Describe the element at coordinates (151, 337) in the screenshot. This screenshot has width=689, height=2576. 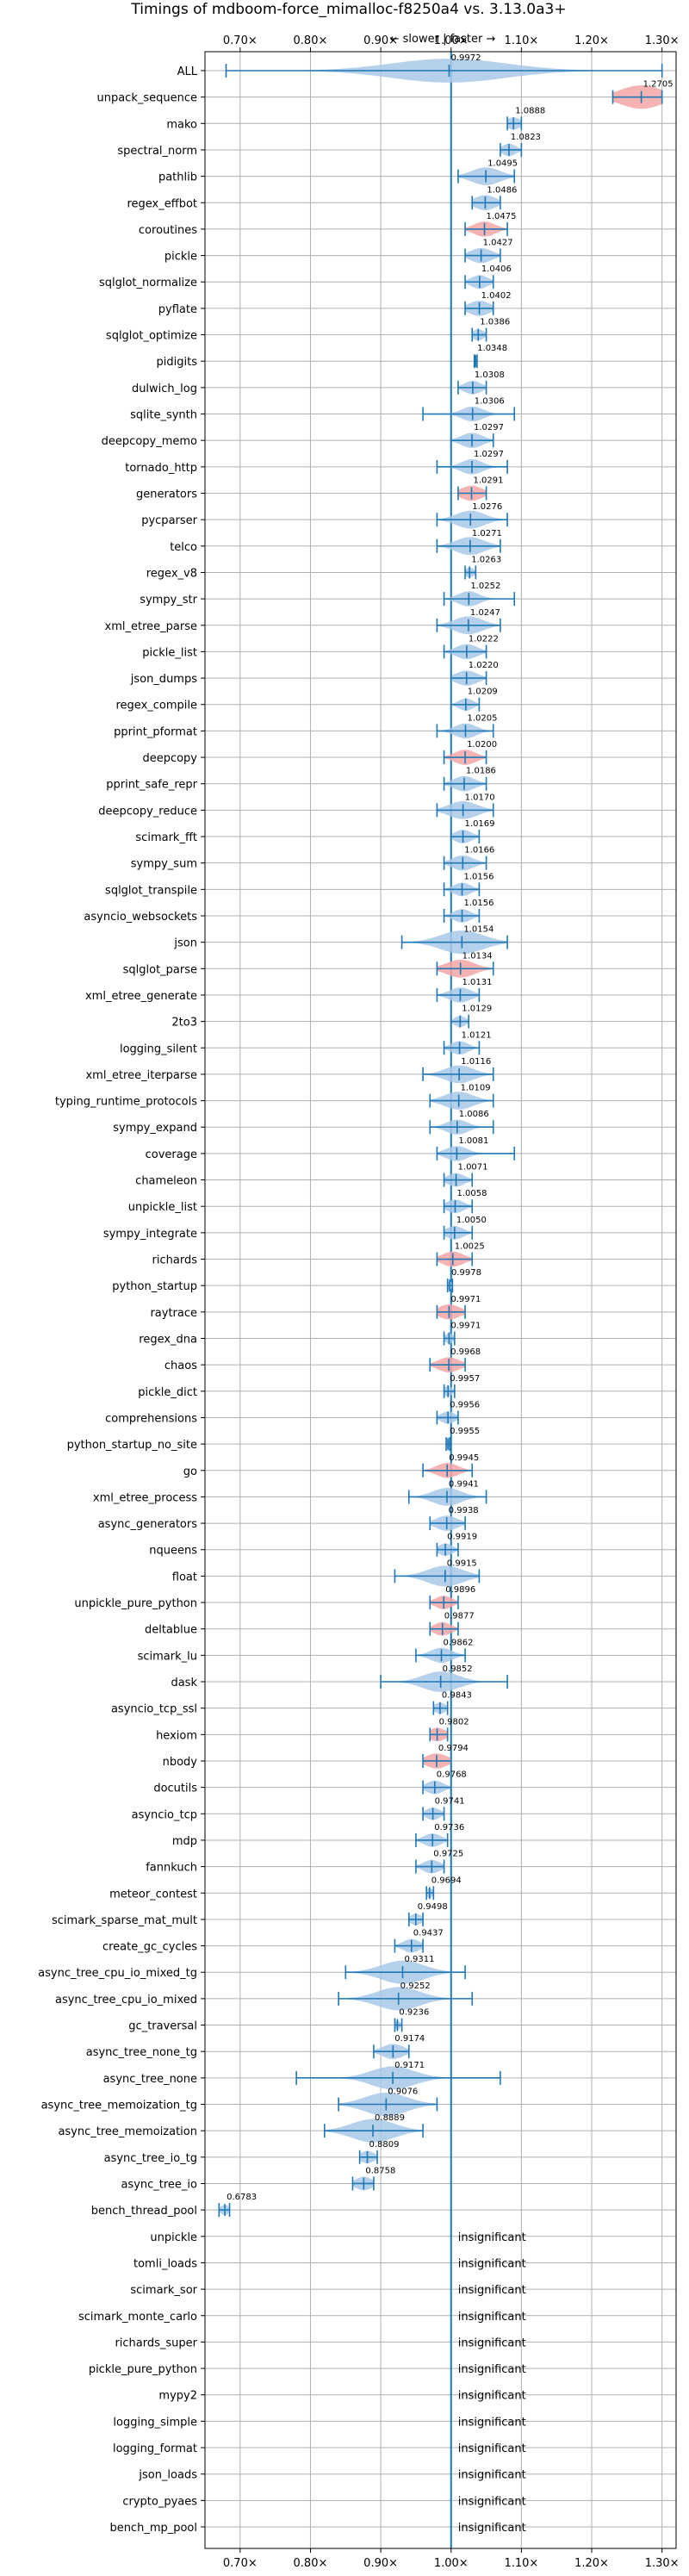
I see `category-label: sqlglot_optimize` at that location.